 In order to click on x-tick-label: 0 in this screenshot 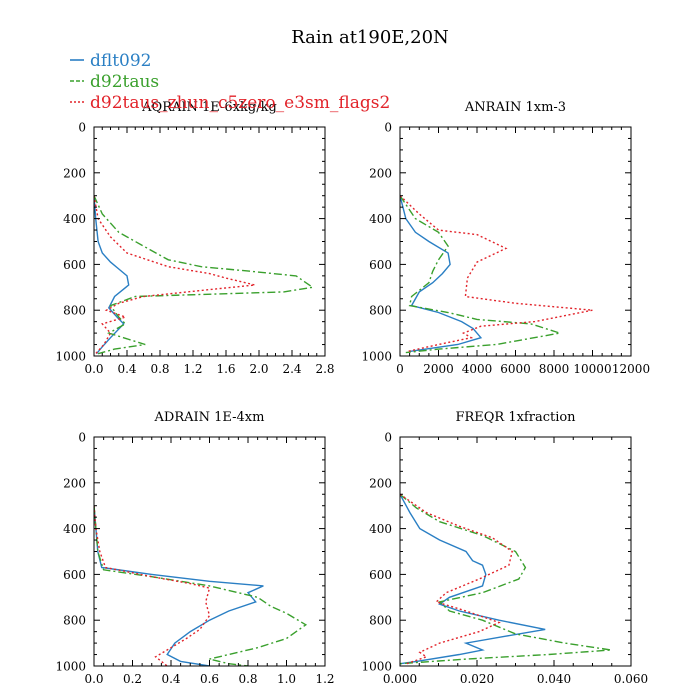, I will do `click(400, 369)`.